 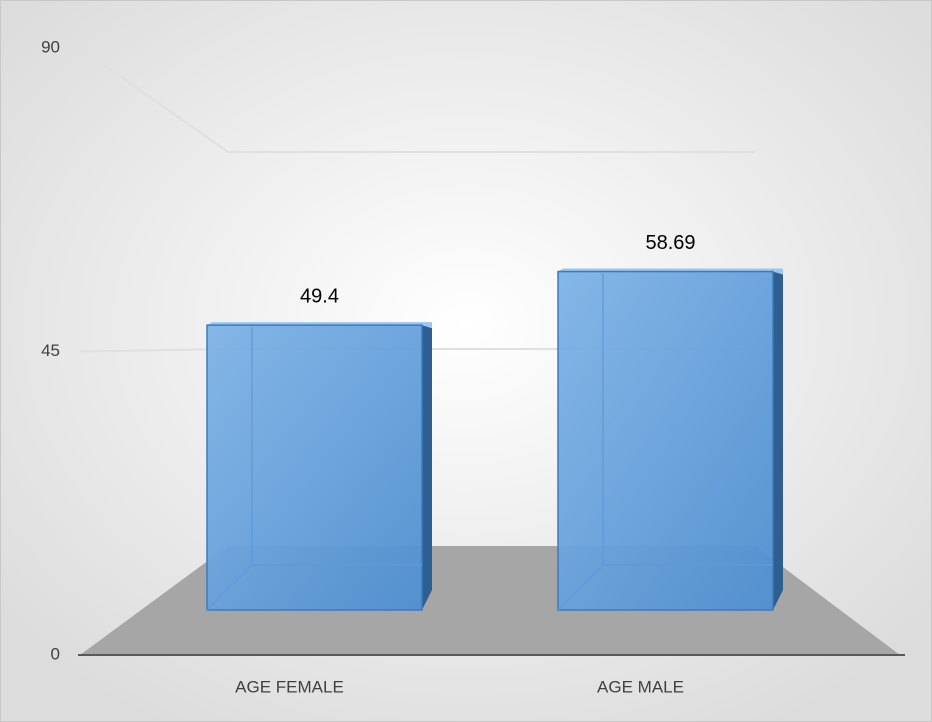 What do you see at coordinates (289, 686) in the screenshot?
I see `x-tick-label: AGE FEMALE` at bounding box center [289, 686].